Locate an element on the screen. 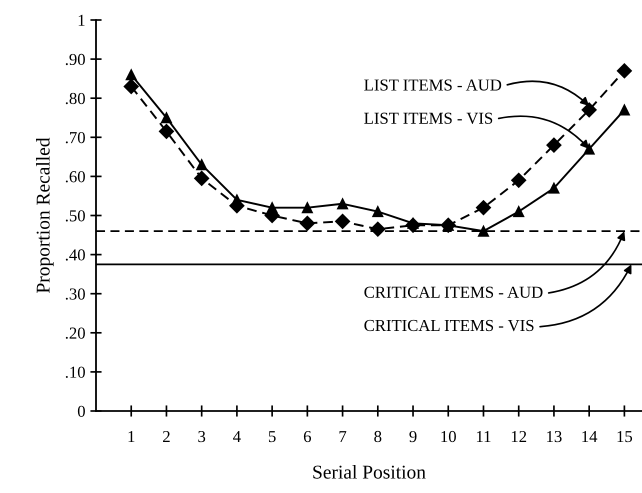  y-tick-label: 1 is located at coordinates (81, 20).